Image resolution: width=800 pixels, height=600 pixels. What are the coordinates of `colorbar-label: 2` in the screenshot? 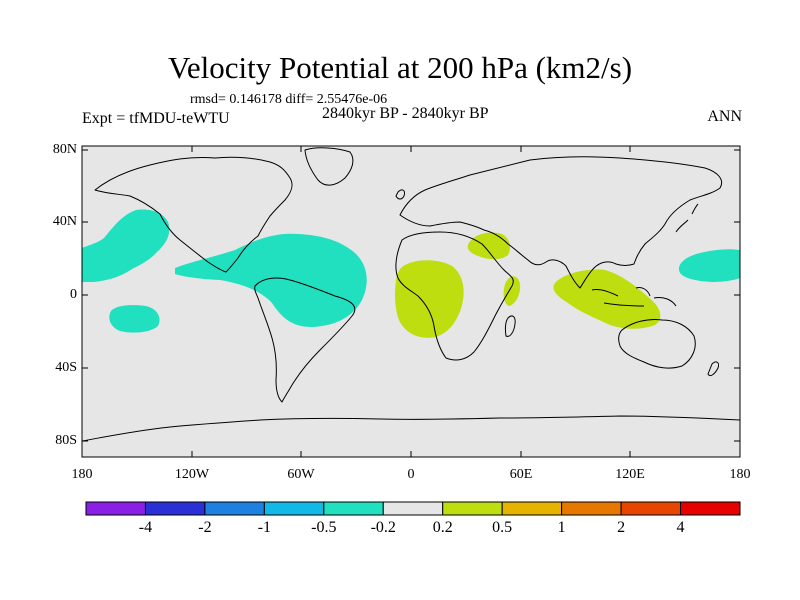 It's located at (621, 527).